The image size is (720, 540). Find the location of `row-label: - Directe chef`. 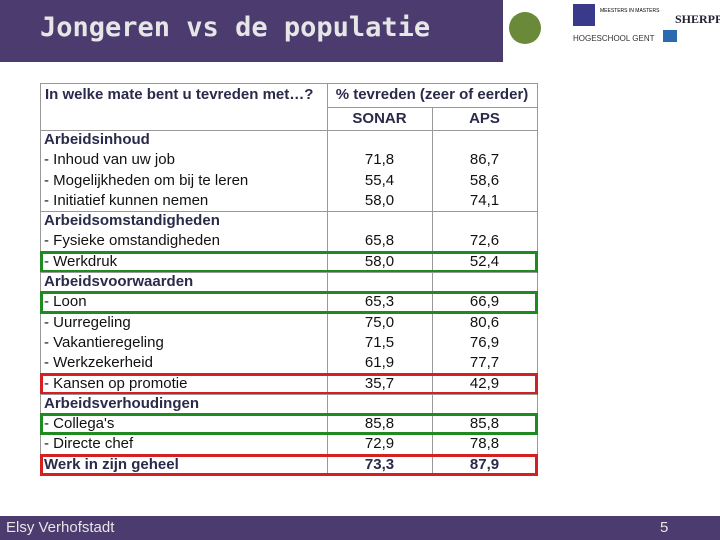

row-label: - Directe chef is located at coordinates (89, 444).